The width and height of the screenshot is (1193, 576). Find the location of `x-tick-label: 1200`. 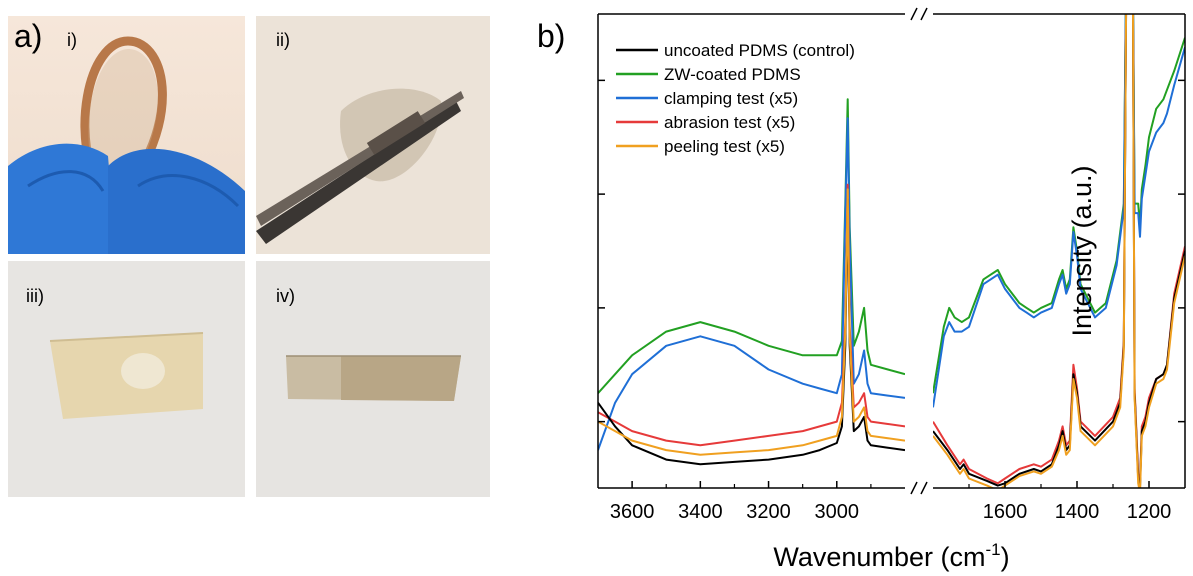

x-tick-label: 1200 is located at coordinates (1149, 512).